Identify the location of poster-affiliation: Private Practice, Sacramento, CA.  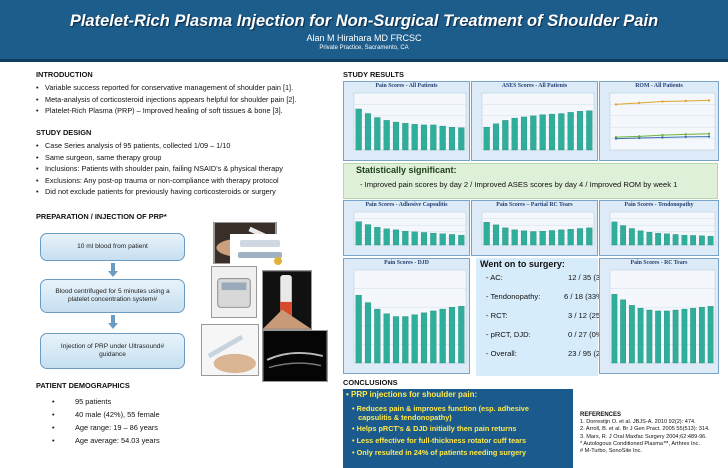
(364, 48).